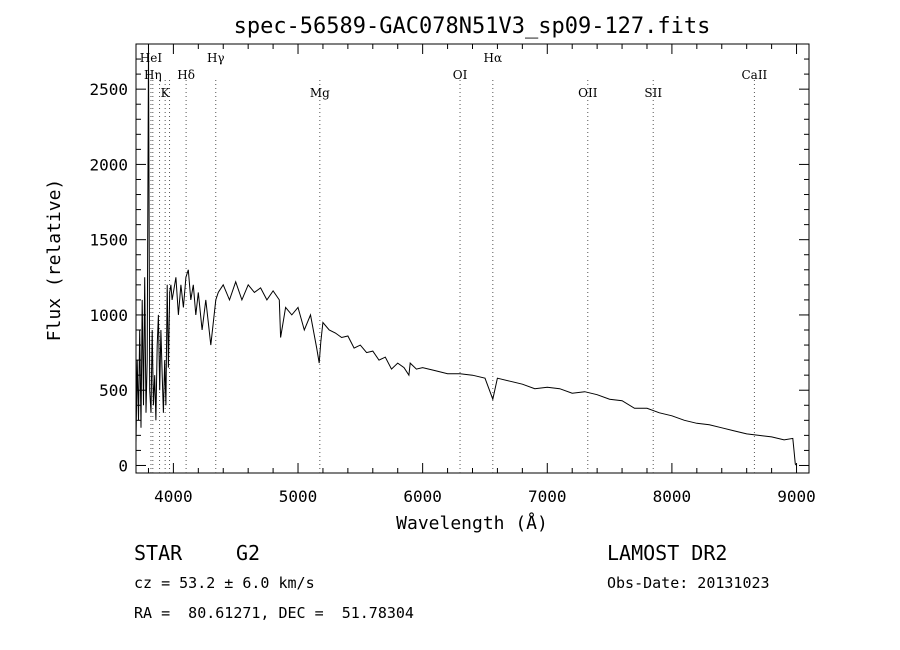 This screenshot has height=650, width=900. What do you see at coordinates (754, 75) in the screenshot?
I see `spectral-line-label: CaII` at bounding box center [754, 75].